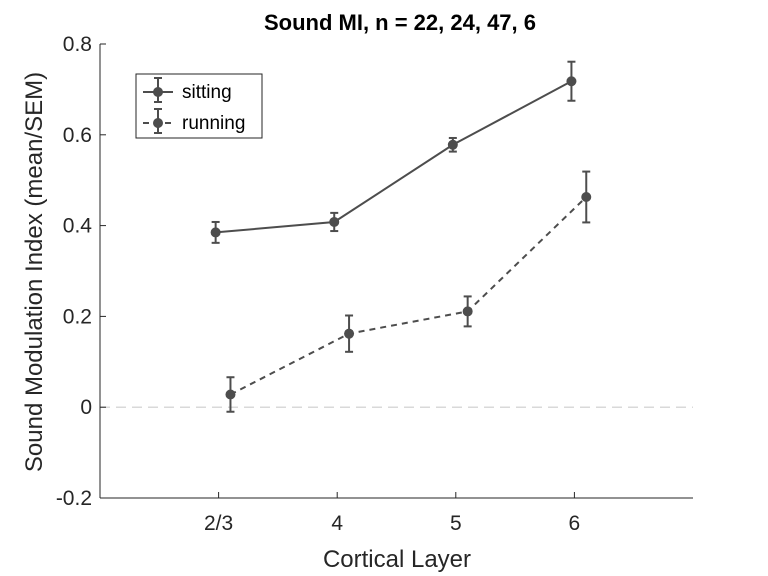  What do you see at coordinates (575, 523) in the screenshot?
I see `x-tick-label: 6` at bounding box center [575, 523].